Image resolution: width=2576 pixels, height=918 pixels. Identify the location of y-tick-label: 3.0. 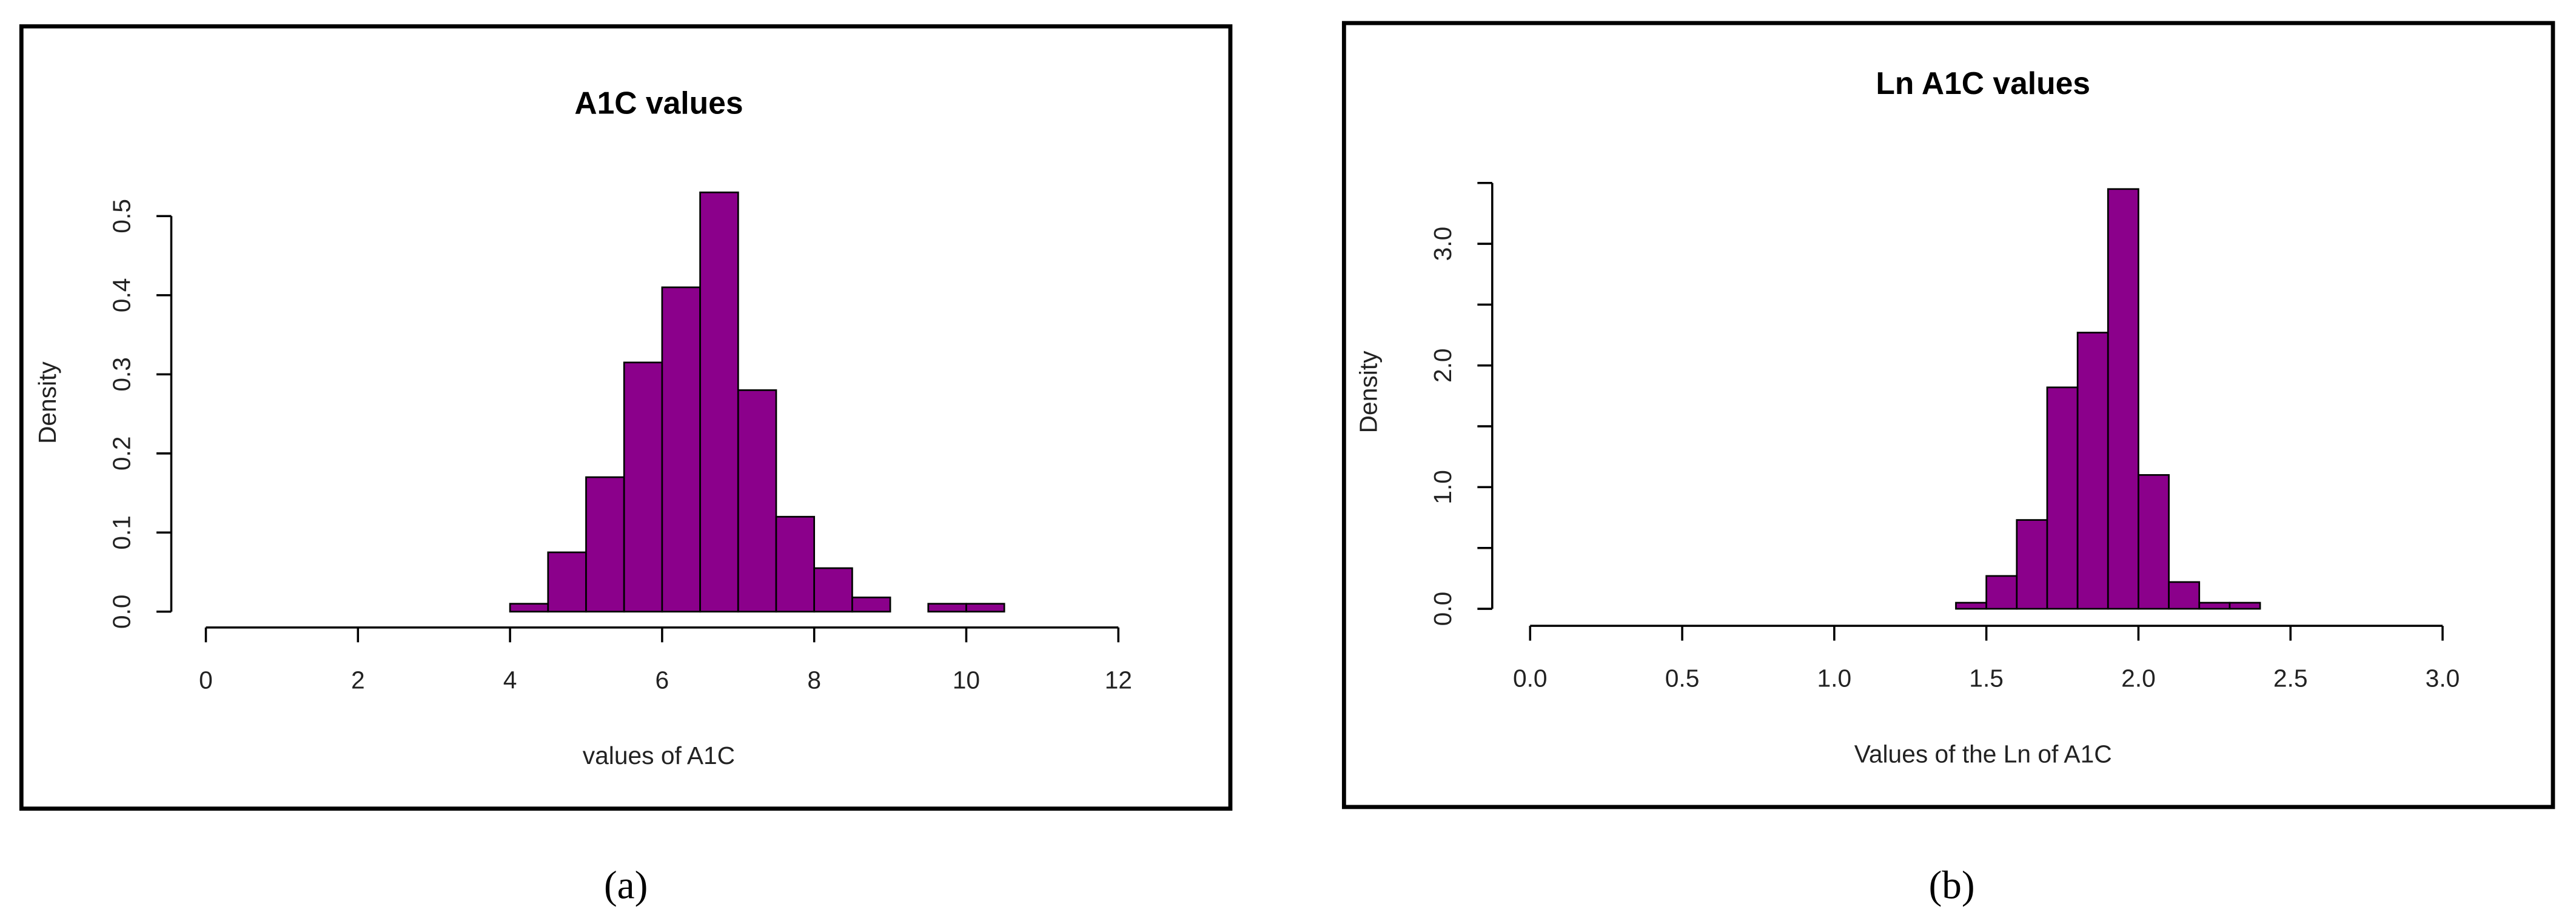
(1443, 244).